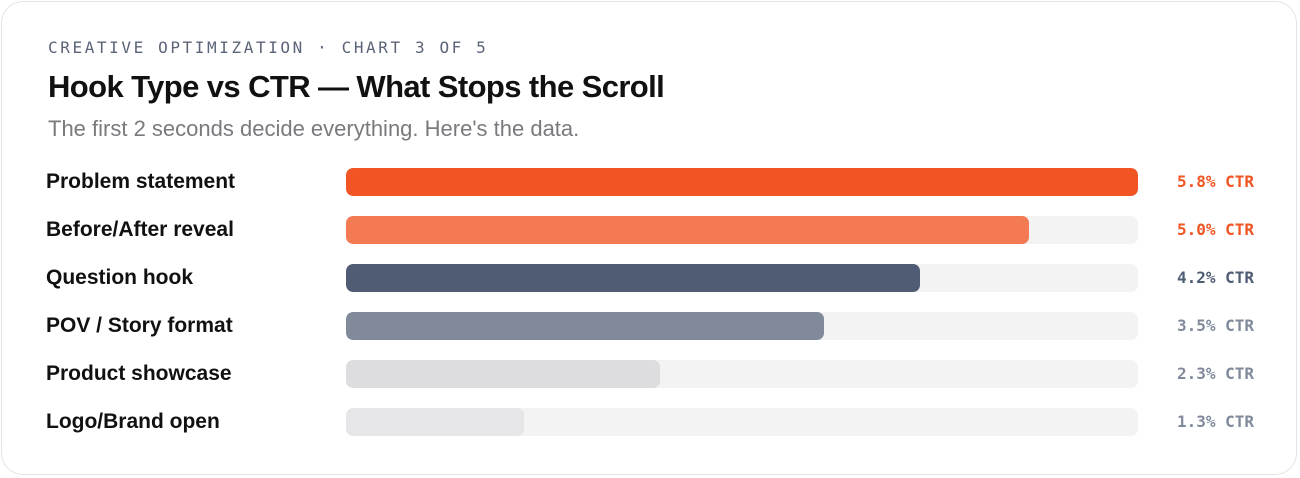  What do you see at coordinates (356, 86) in the screenshot?
I see `chart-title: Hook Type vs CTR — What Stops the Scroll` at bounding box center [356, 86].